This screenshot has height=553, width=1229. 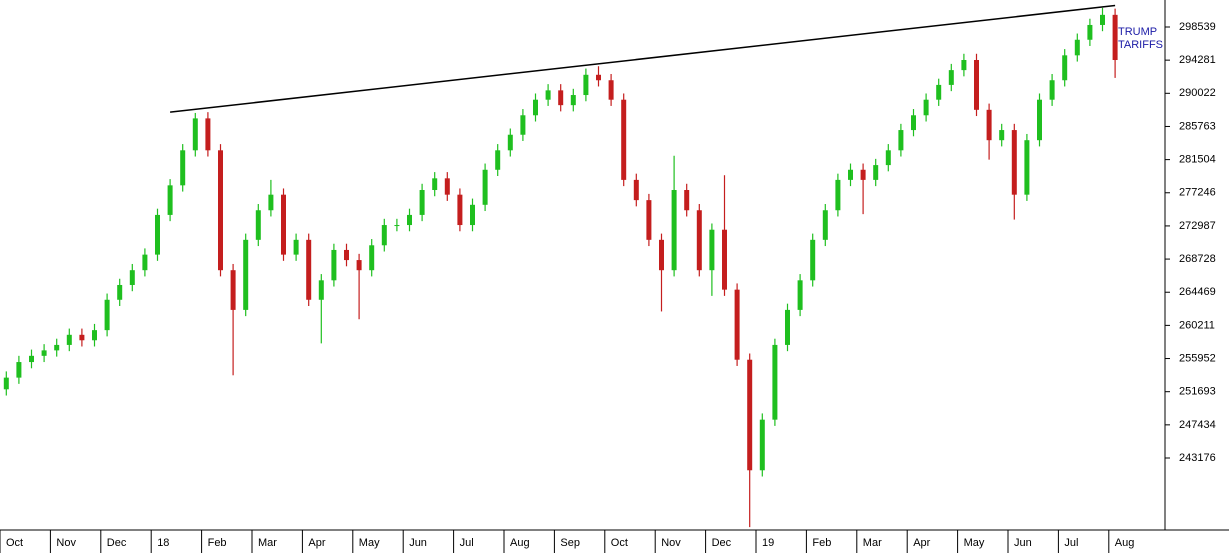 What do you see at coordinates (570, 543) in the screenshot?
I see `x-tick-label: Sep` at bounding box center [570, 543].